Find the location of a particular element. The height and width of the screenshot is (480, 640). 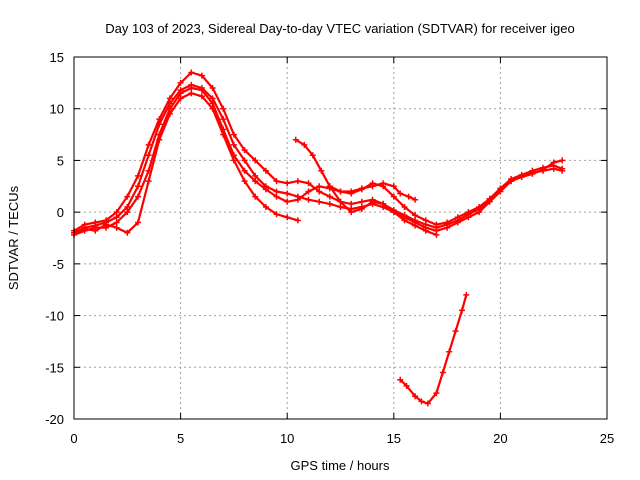

y-tick-label: -20 is located at coordinates (54, 419).